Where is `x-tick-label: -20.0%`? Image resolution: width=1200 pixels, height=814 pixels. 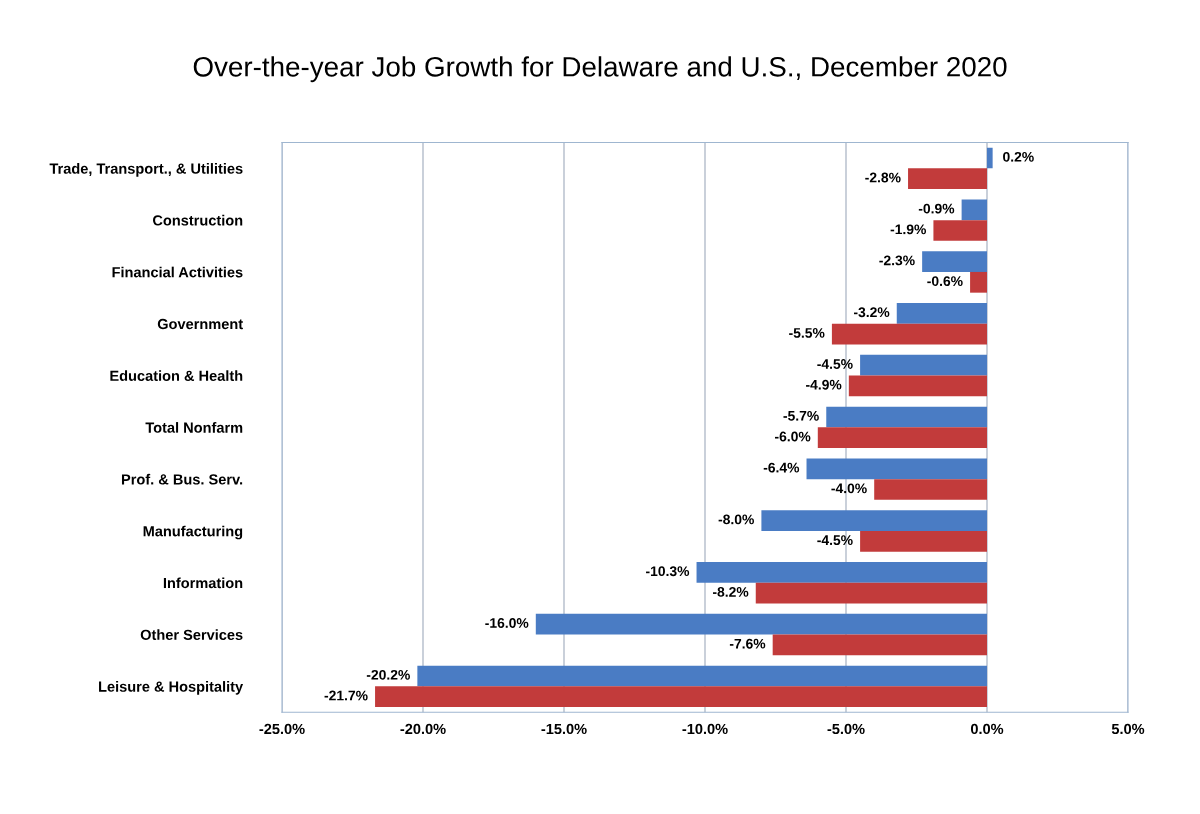
x-tick-label: -20.0% is located at coordinates (423, 729).